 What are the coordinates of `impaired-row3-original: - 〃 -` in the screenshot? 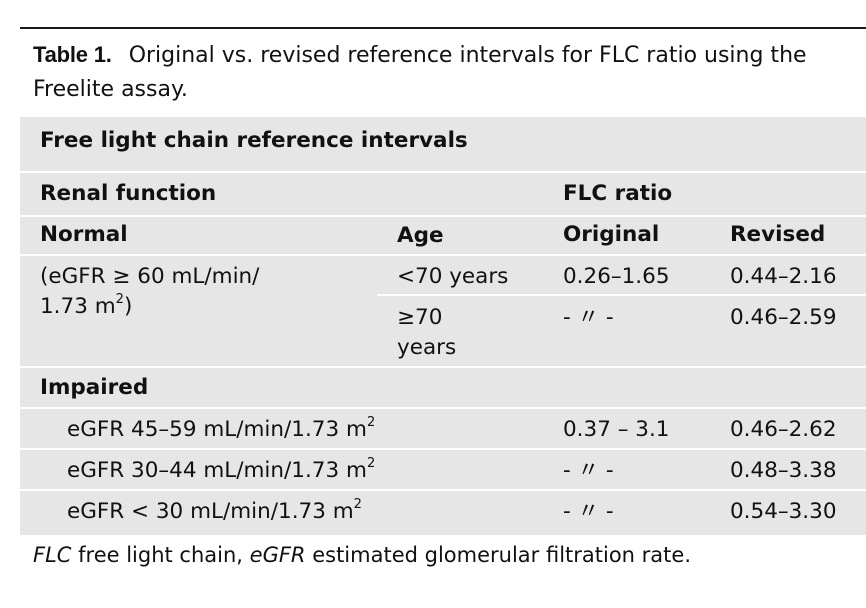 It's located at (588, 511).